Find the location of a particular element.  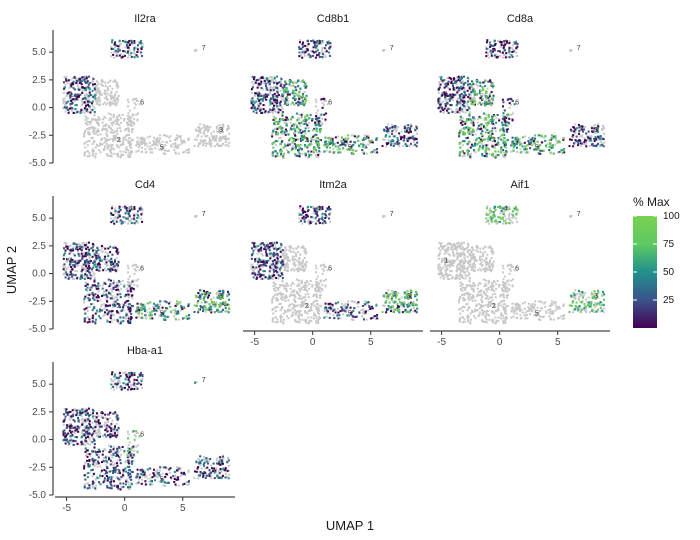

cluster-label-4: 4 is located at coordinates (131, 42).